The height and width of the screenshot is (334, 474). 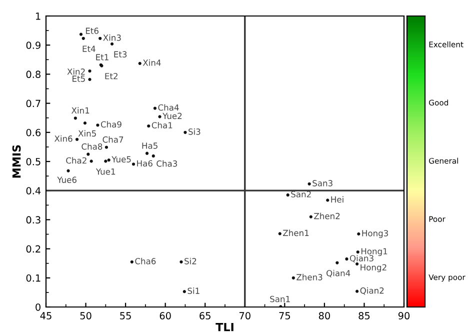 I want to click on y-tick-label: 1, so click(x=38, y=16).